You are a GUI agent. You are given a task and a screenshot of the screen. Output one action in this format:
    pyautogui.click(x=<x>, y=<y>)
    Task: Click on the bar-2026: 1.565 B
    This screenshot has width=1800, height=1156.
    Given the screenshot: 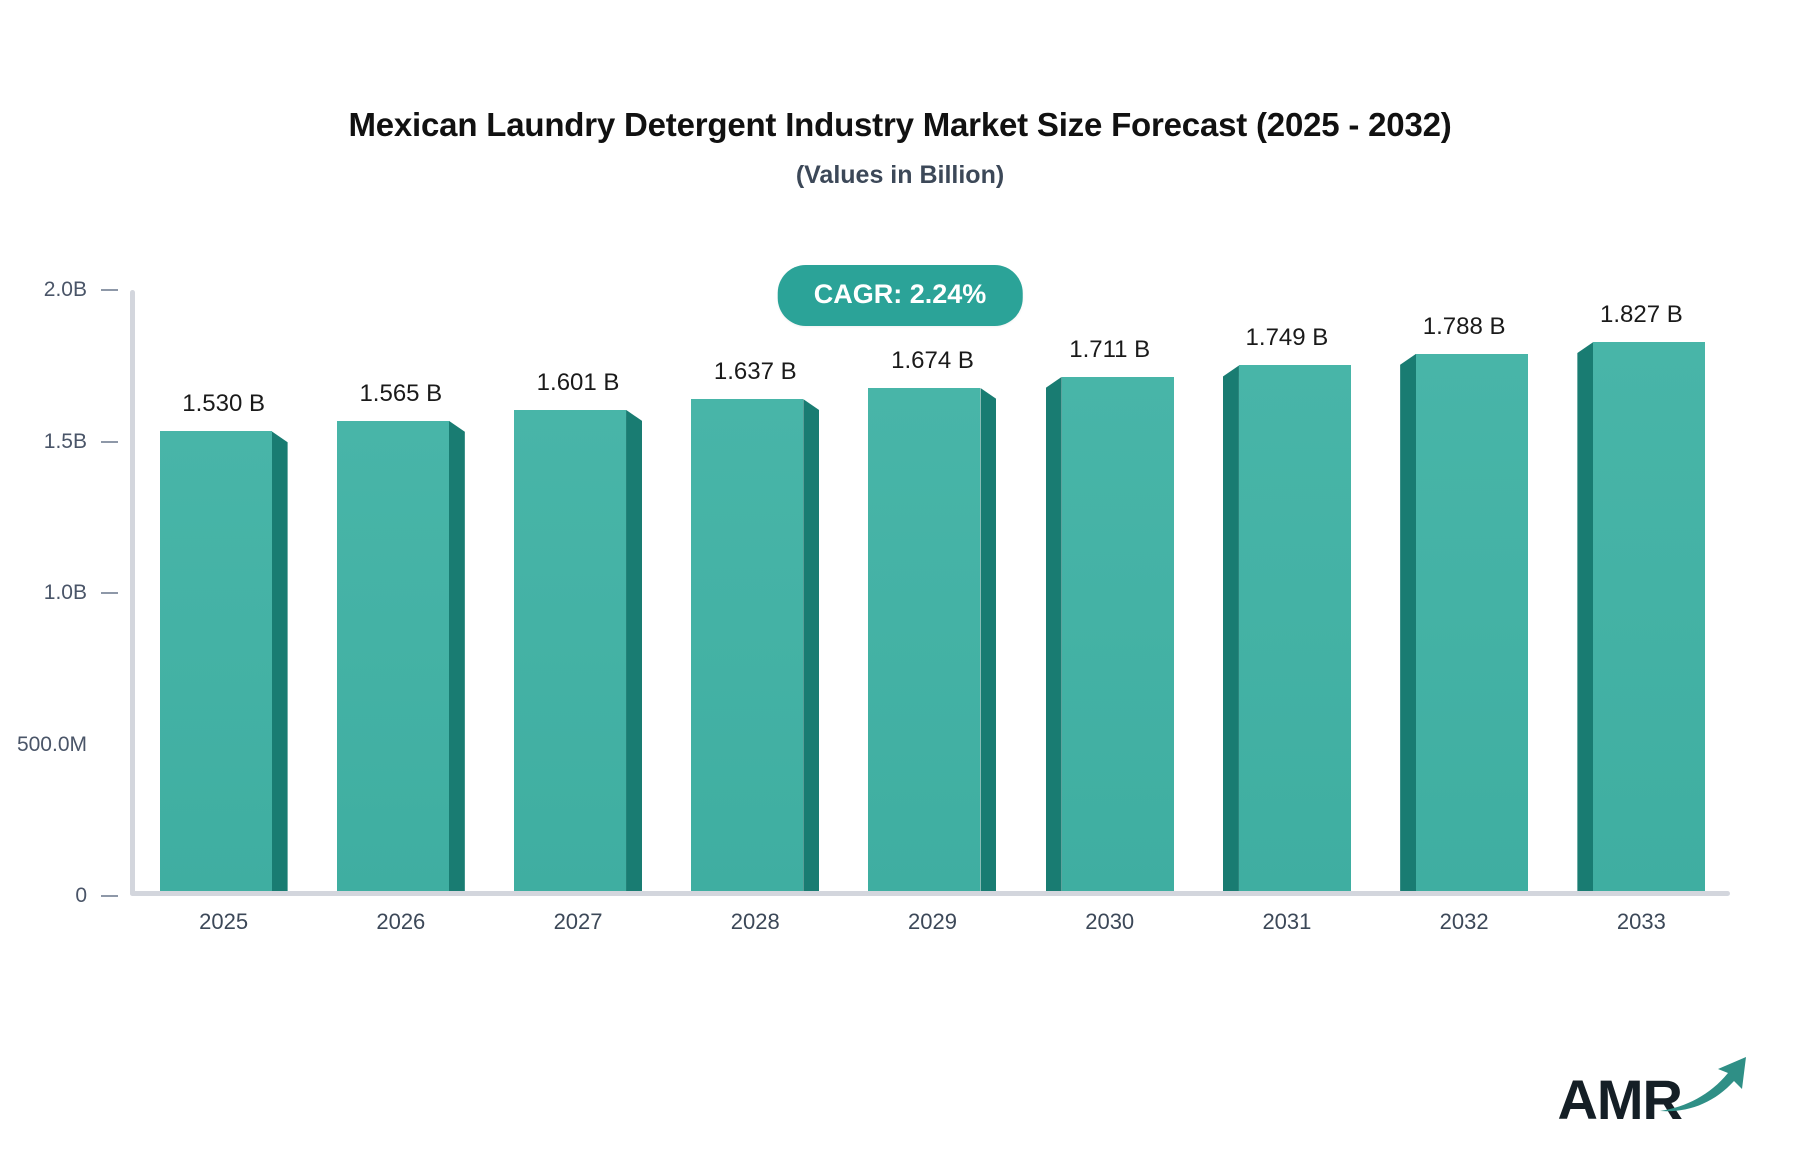 What is the action you would take?
    pyautogui.click(x=400, y=635)
    